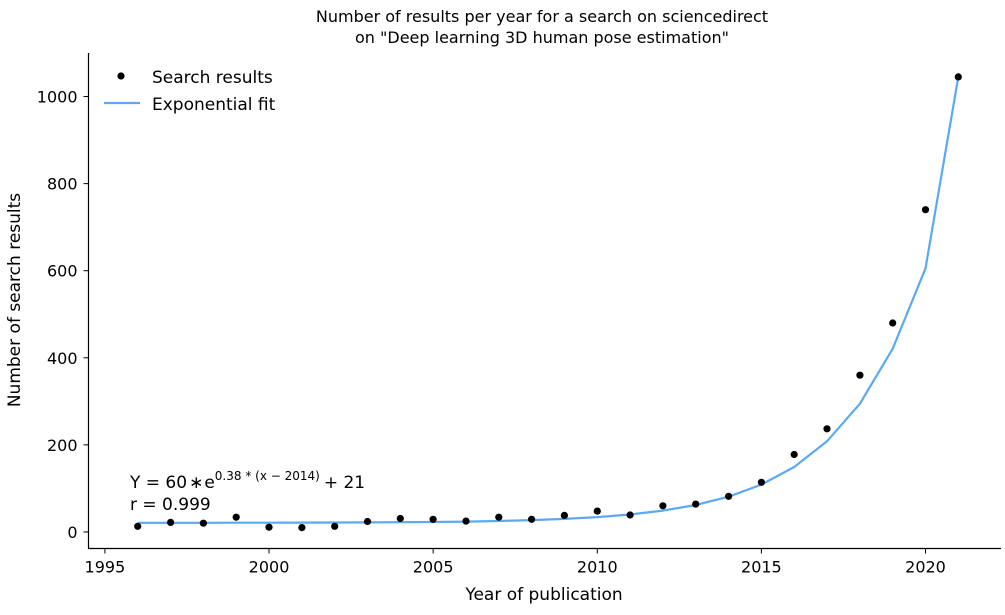  I want to click on y-tick-label: 1000, so click(57, 97).